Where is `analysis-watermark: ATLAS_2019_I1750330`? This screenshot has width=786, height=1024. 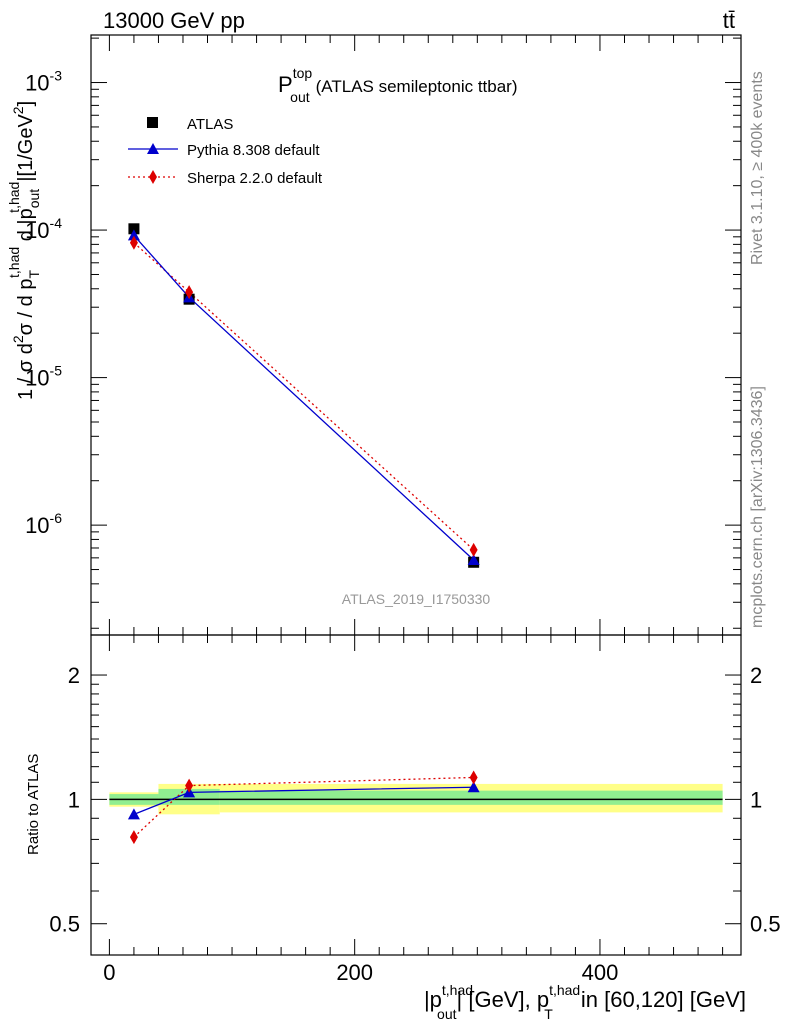 analysis-watermark: ATLAS_2019_I1750330 is located at coordinates (416, 599).